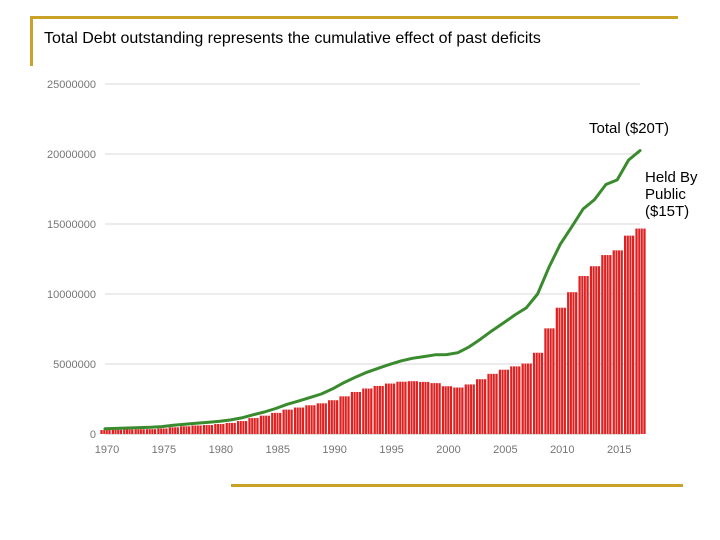 The height and width of the screenshot is (540, 720). Describe the element at coordinates (457, 485) in the screenshot. I see `footer-rule` at that location.